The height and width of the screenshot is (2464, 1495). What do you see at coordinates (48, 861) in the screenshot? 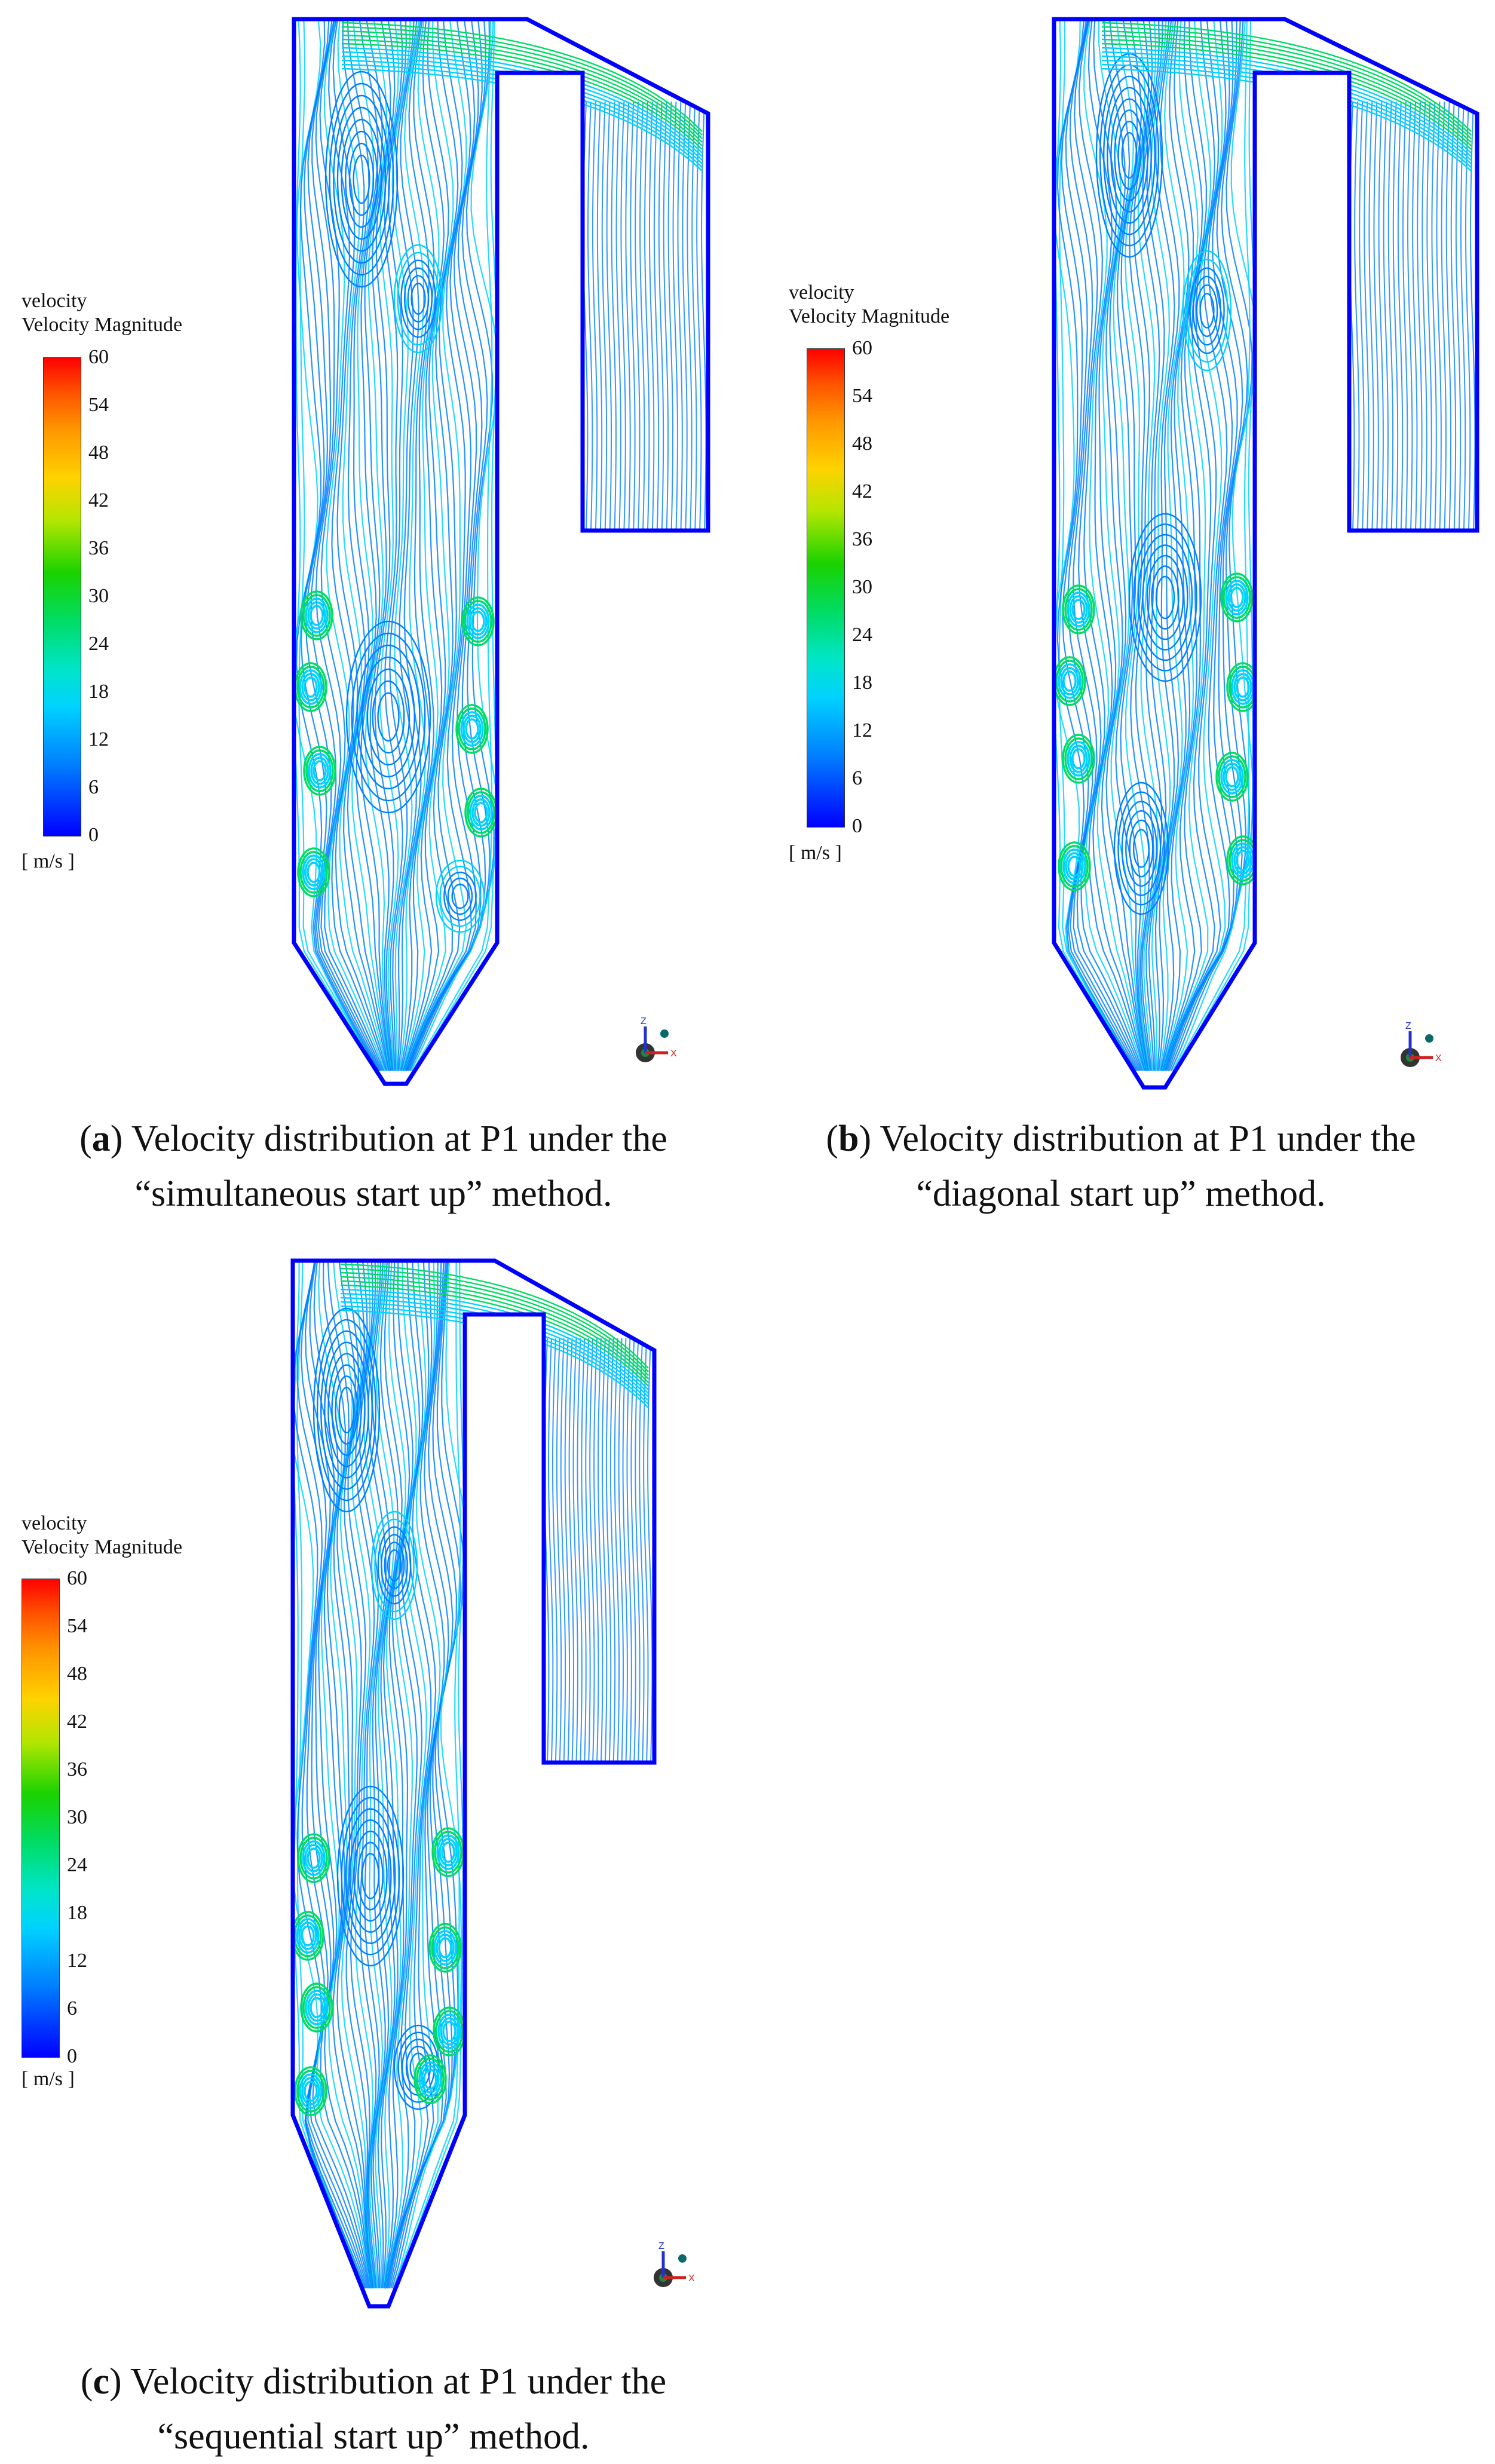
I see `legend-unit-a: [ m/s ]` at bounding box center [48, 861].